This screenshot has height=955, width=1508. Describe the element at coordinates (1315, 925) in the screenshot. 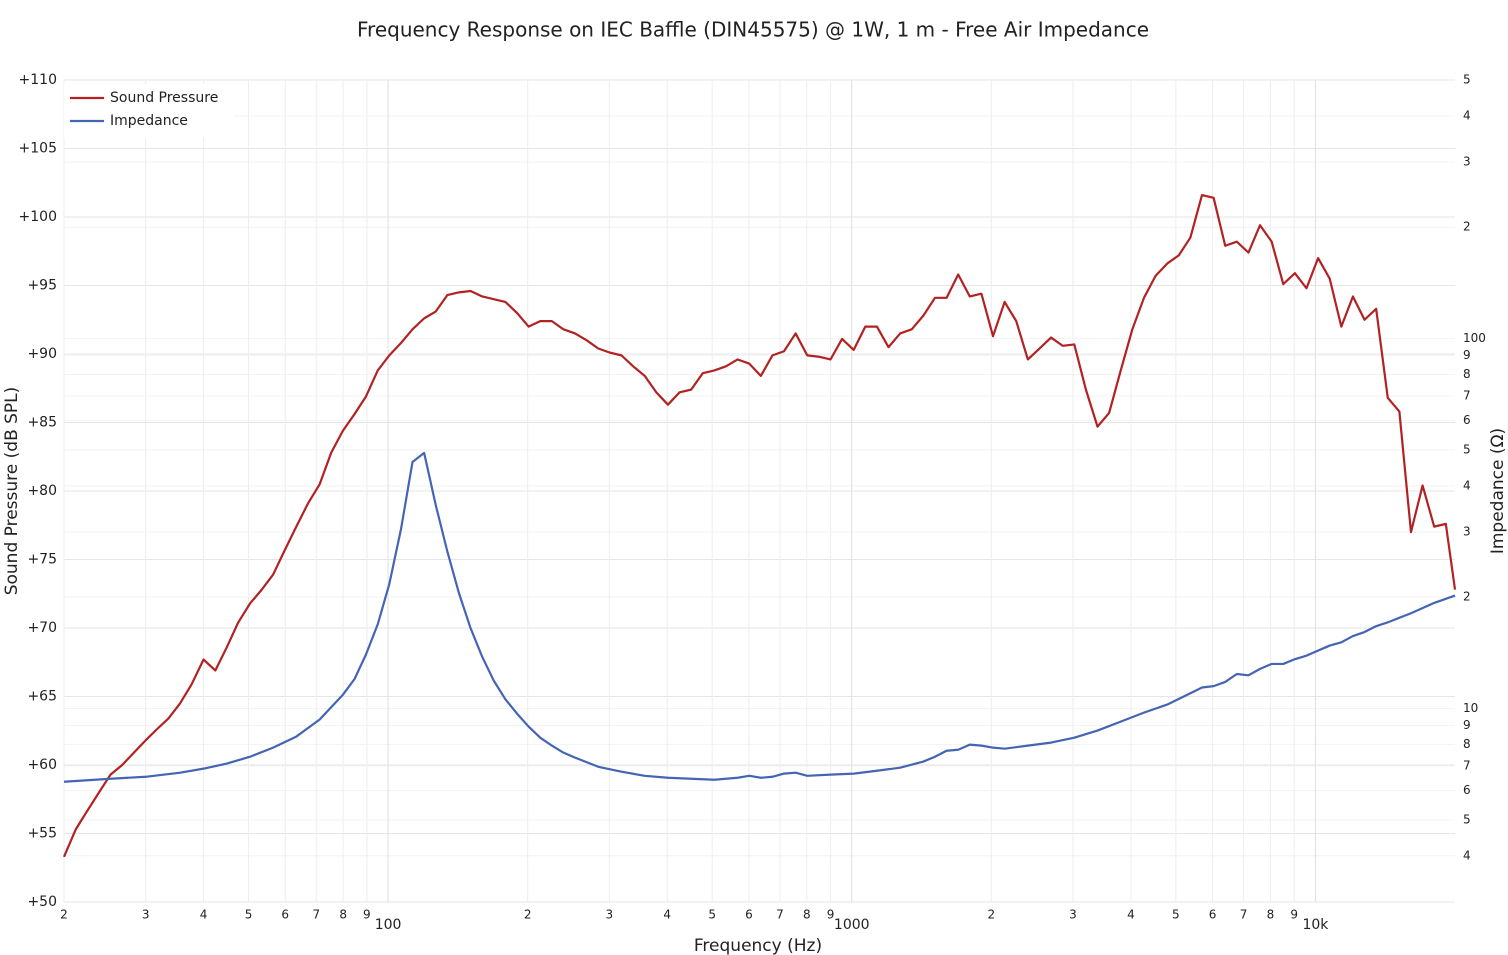

I see `x-tick-label: 10k` at that location.